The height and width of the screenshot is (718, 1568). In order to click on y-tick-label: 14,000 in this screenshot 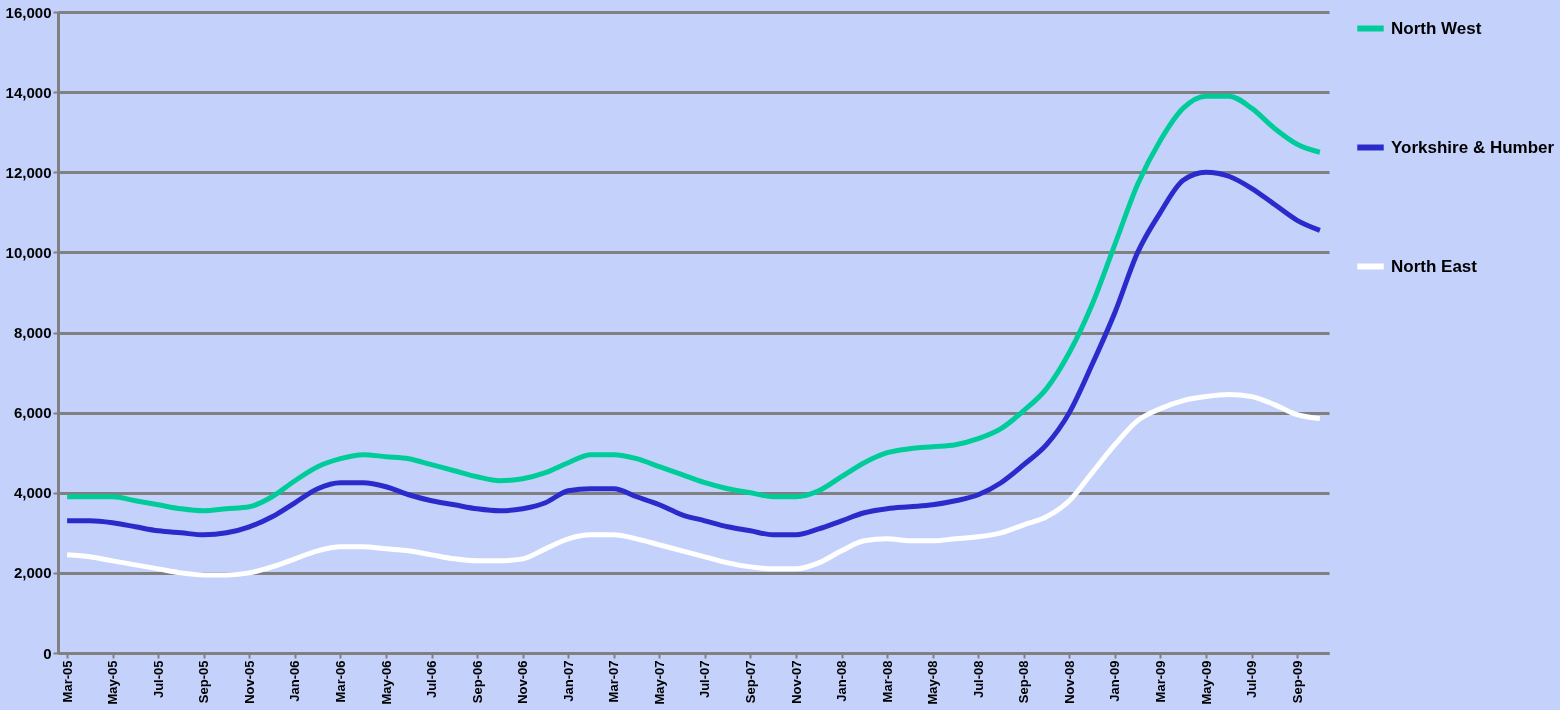, I will do `click(28, 92)`.